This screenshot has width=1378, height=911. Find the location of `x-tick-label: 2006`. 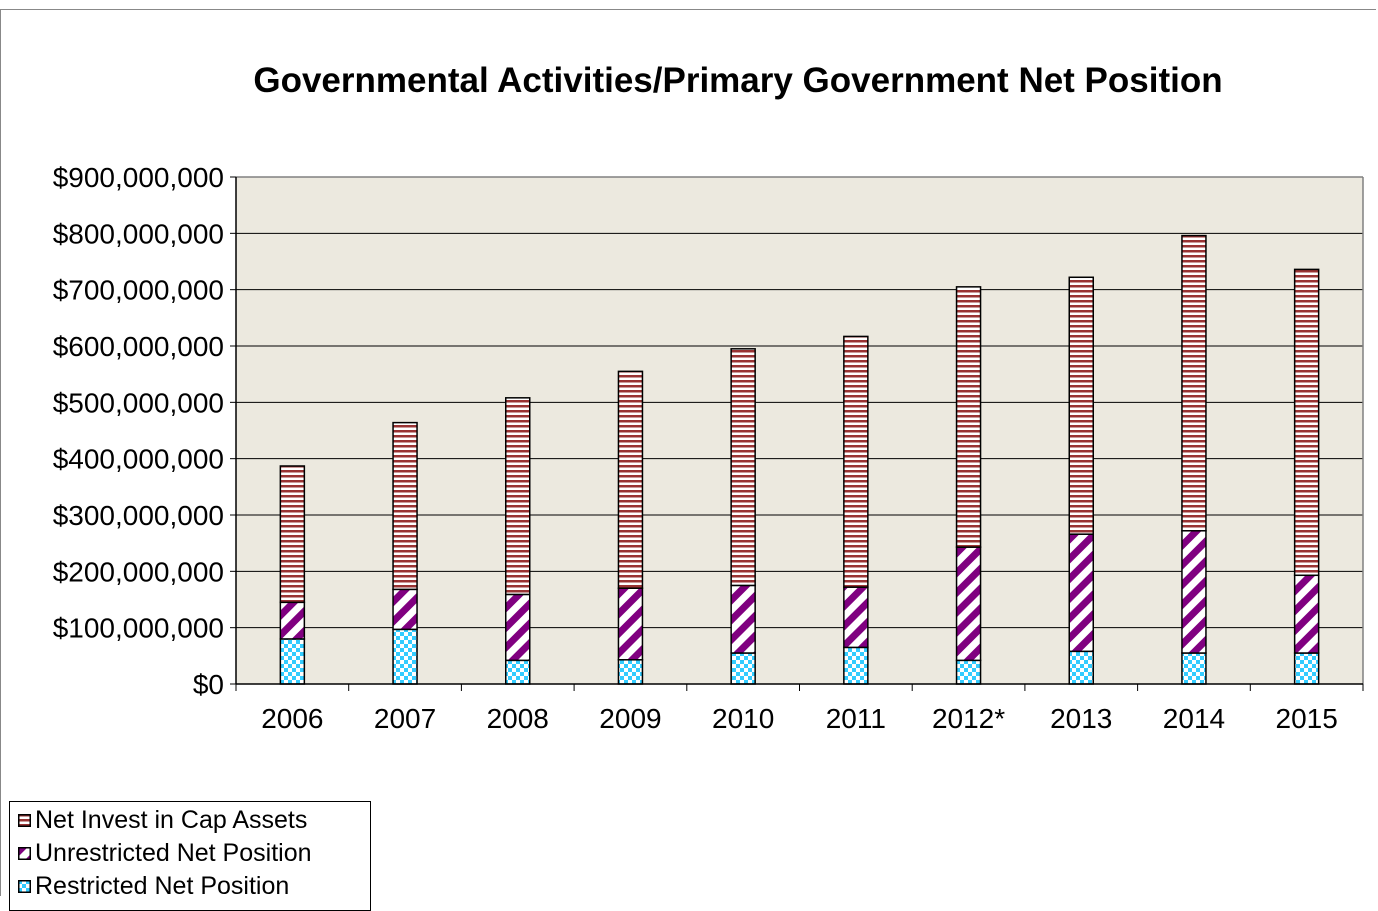

x-tick-label: 2006 is located at coordinates (292, 718).